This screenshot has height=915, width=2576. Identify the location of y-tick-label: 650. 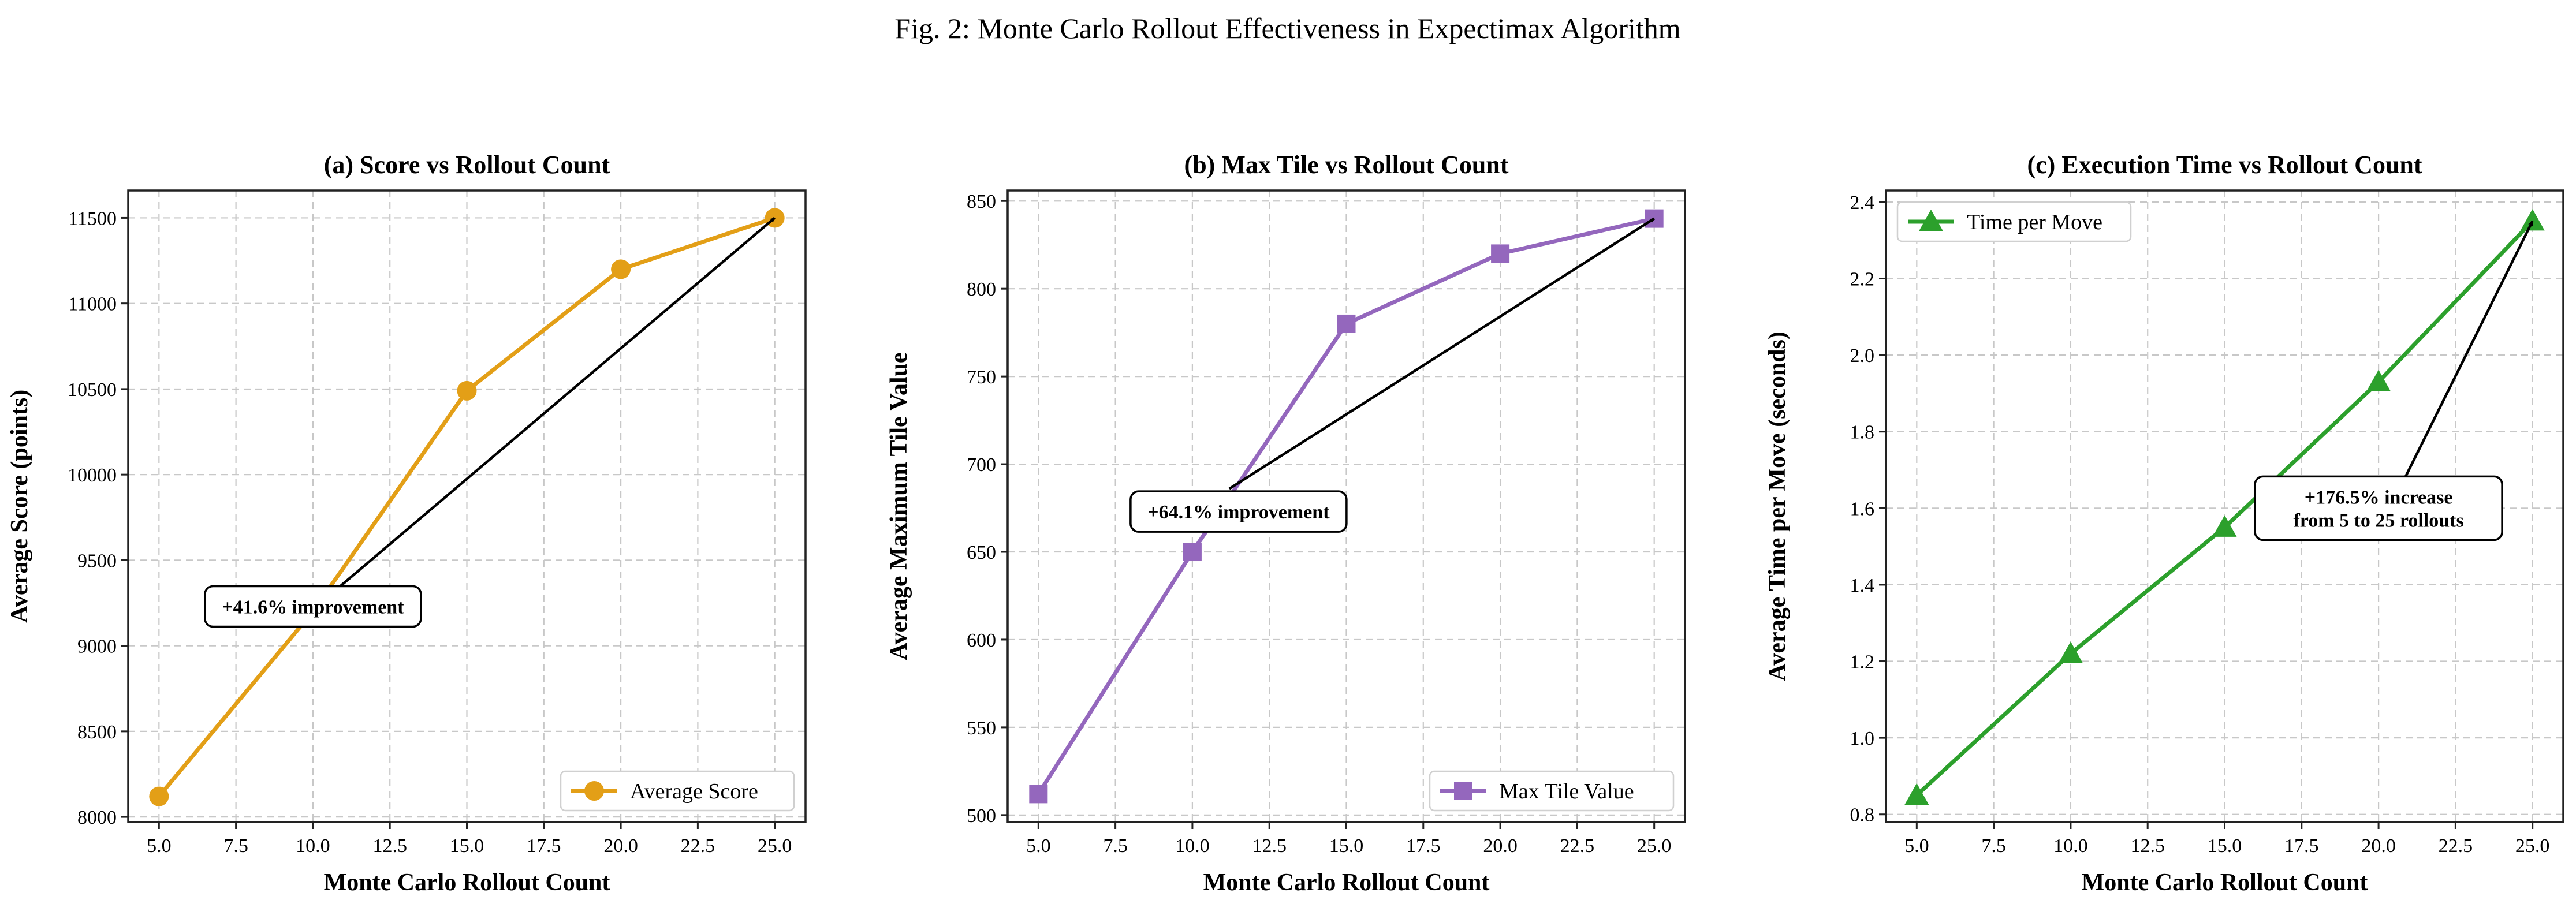
(981, 552).